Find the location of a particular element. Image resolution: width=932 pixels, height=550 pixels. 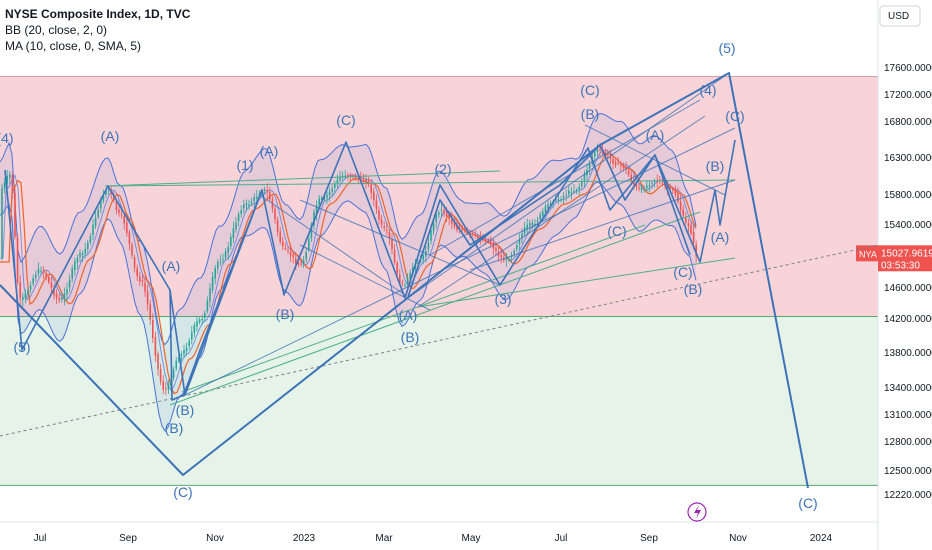

y-tick-label: 17600.0000 is located at coordinates (908, 68).